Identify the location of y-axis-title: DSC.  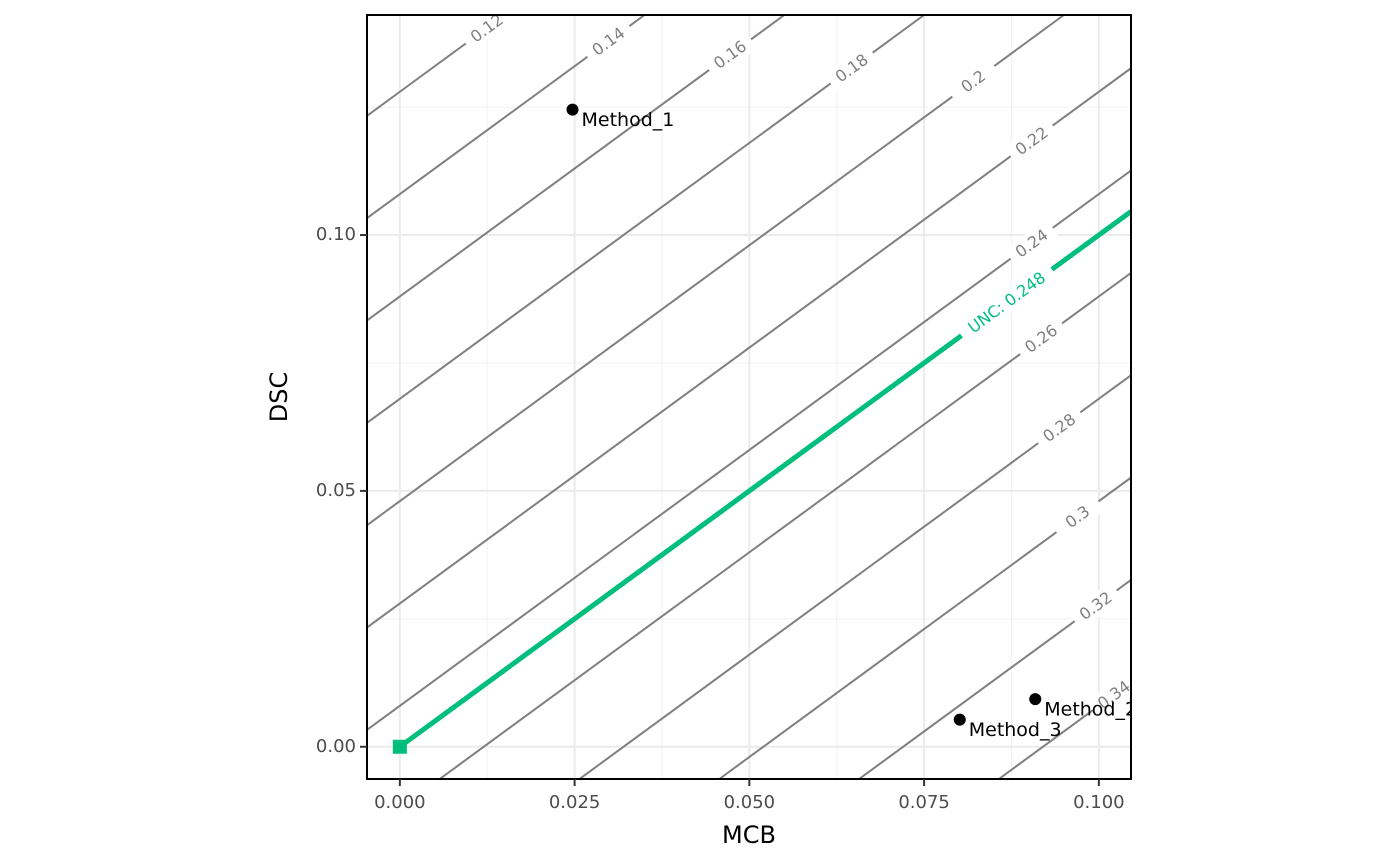
(279, 397).